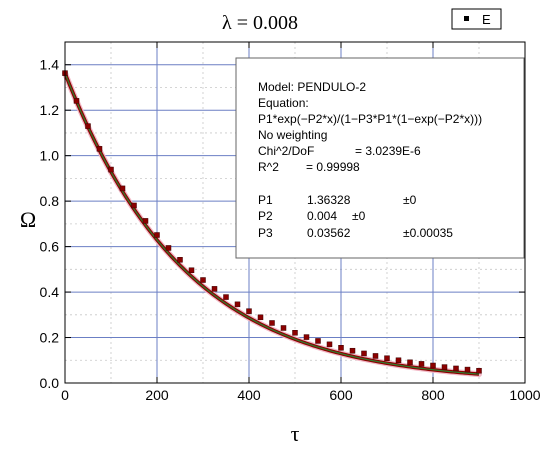  Describe the element at coordinates (322, 216) in the screenshot. I see `fit-param-value: 0.004` at that location.